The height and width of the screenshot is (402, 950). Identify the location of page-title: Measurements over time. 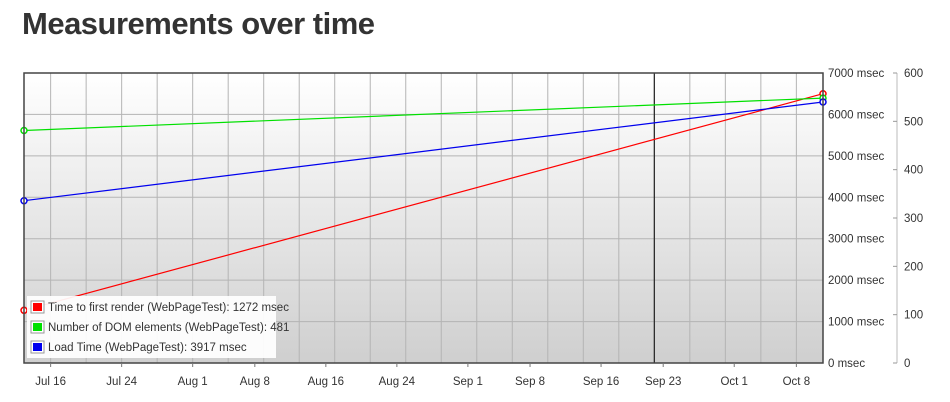
(198, 23).